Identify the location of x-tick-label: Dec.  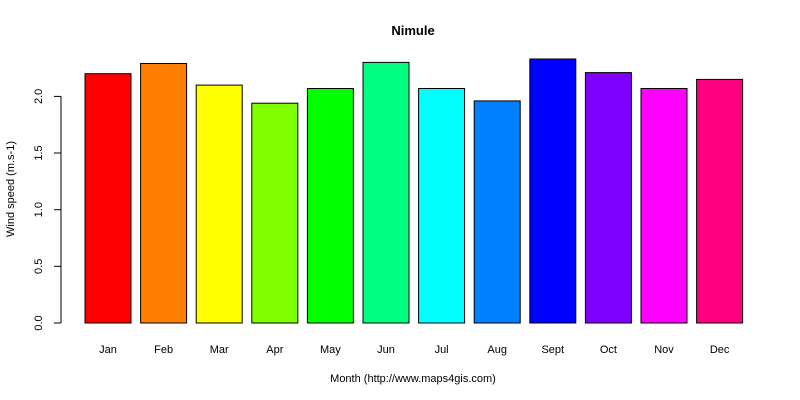
(720, 350).